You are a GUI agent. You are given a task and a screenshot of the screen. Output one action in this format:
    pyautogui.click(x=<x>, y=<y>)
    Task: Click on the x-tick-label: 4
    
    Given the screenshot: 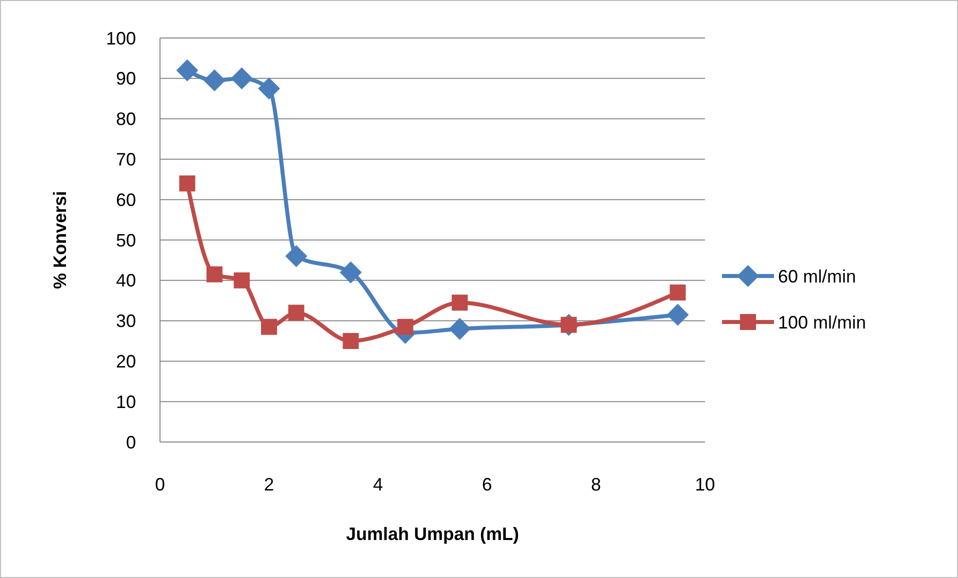 What is the action you would take?
    pyautogui.click(x=378, y=484)
    